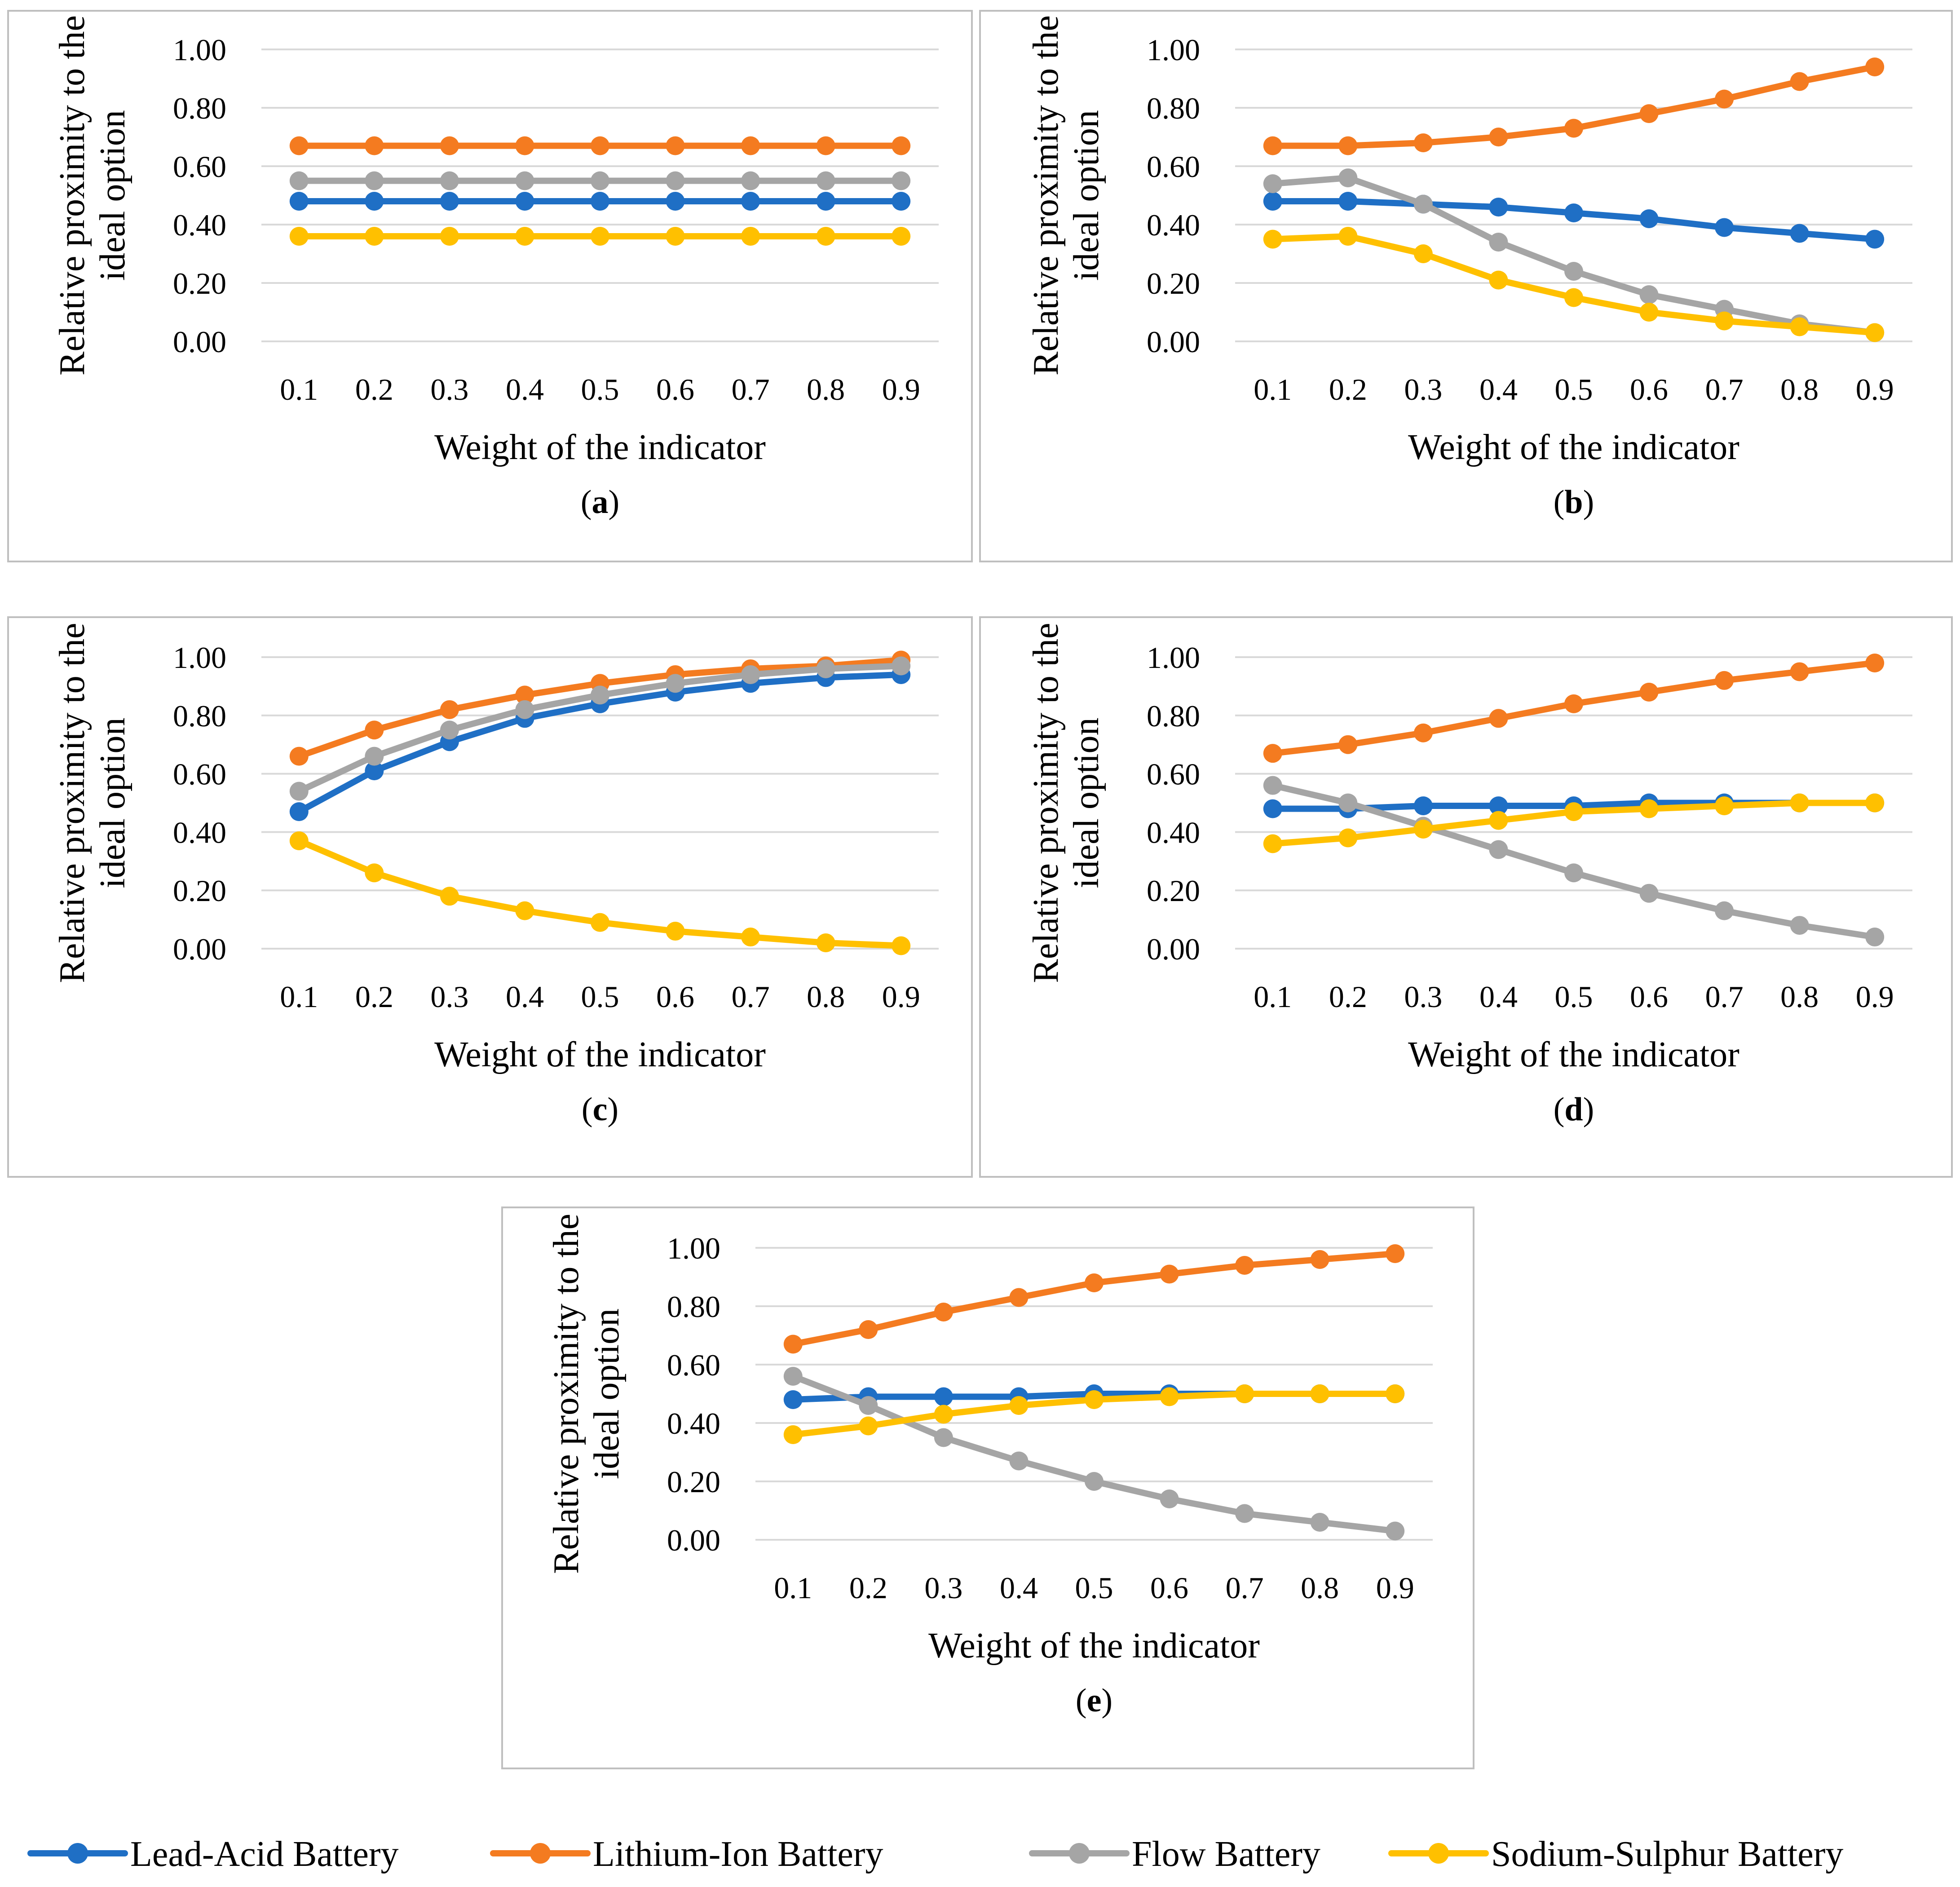  What do you see at coordinates (1081, 1701) in the screenshot?
I see `caption-paren-open: (` at bounding box center [1081, 1701].